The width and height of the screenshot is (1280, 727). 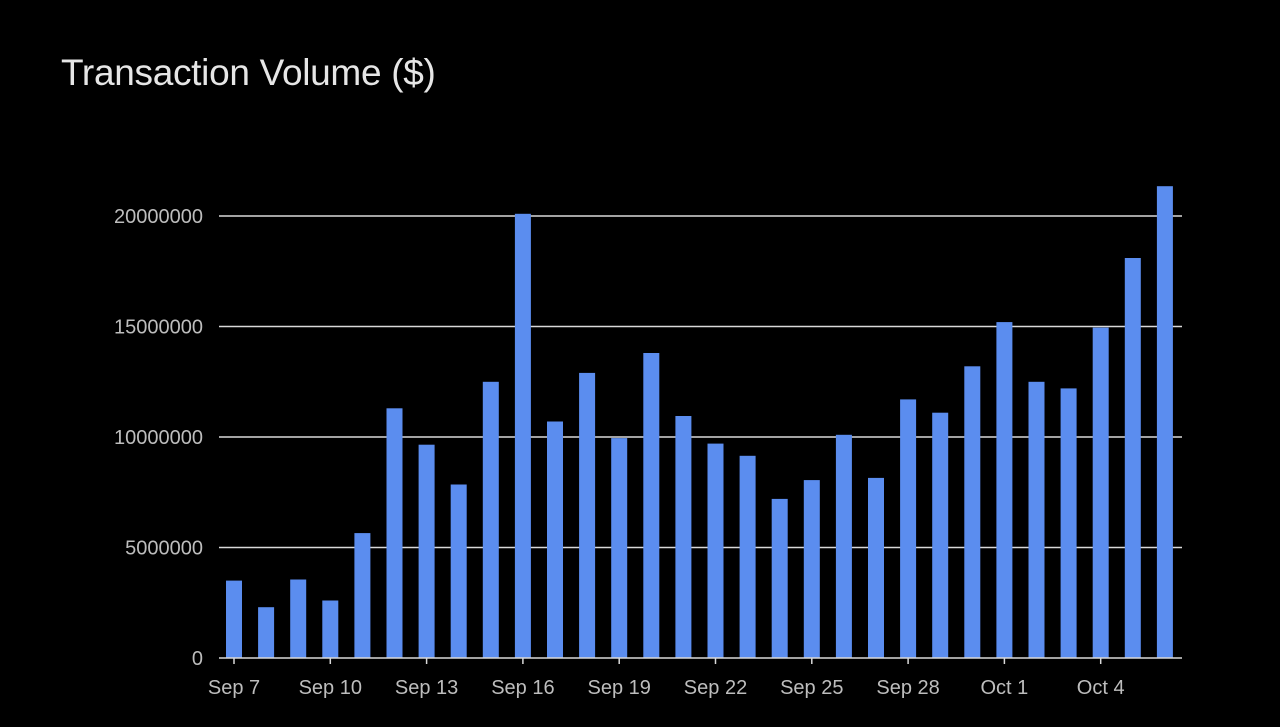 I want to click on x-tick-label: Sep 10, so click(x=330, y=688).